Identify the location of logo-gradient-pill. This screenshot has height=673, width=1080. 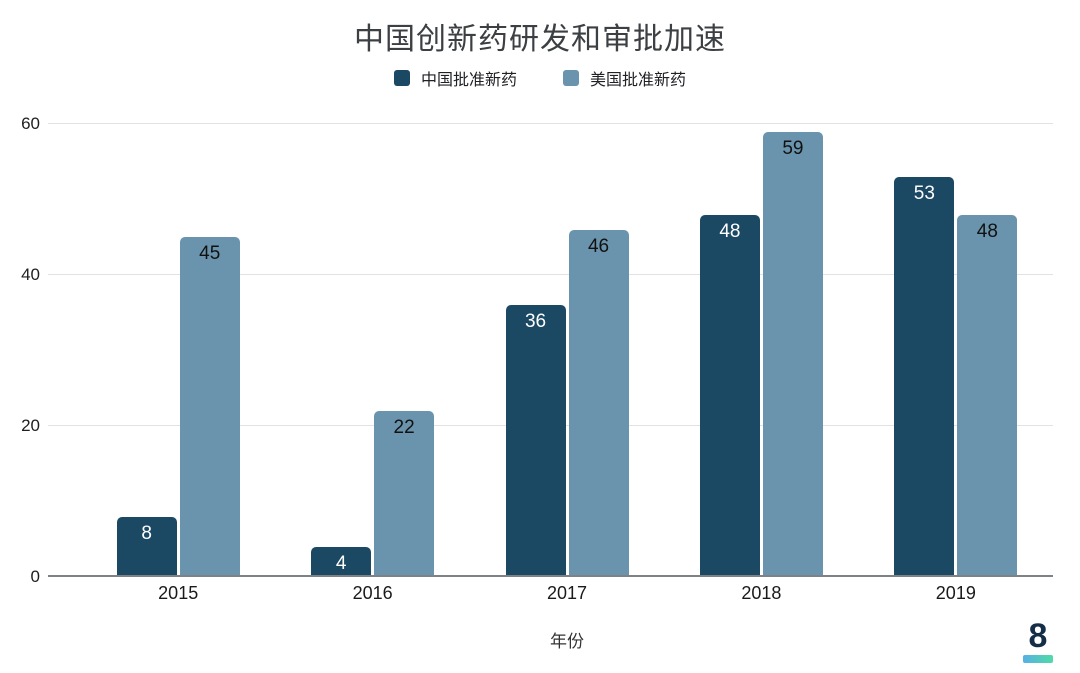
(1038, 659).